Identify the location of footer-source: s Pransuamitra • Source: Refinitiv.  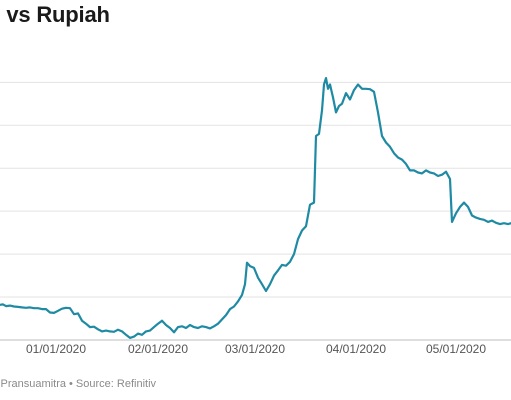
(78, 384).